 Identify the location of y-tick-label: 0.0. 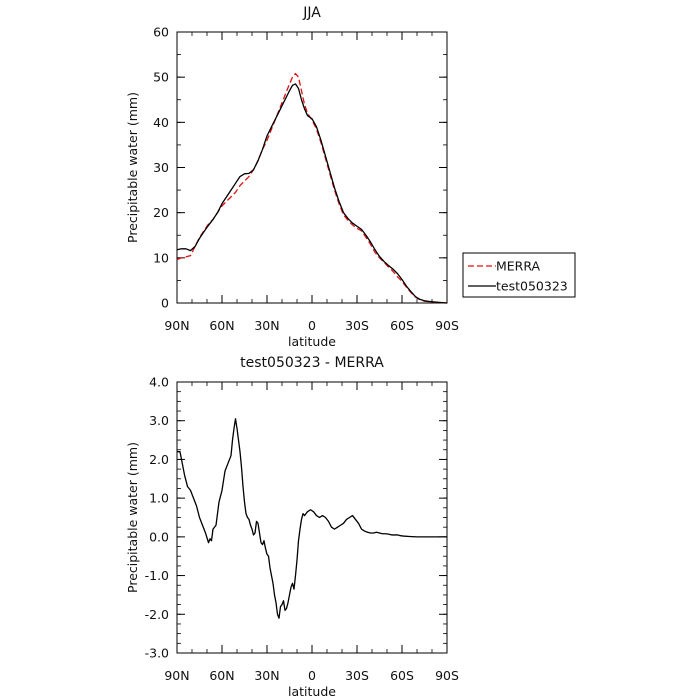
(159, 536).